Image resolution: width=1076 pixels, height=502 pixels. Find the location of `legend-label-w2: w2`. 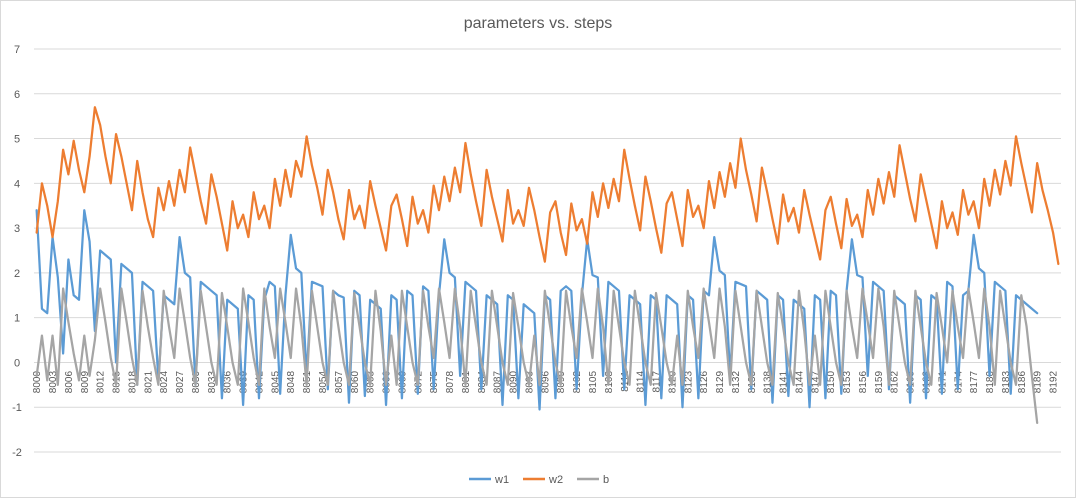

legend-label-w2: w2 is located at coordinates (555, 480).